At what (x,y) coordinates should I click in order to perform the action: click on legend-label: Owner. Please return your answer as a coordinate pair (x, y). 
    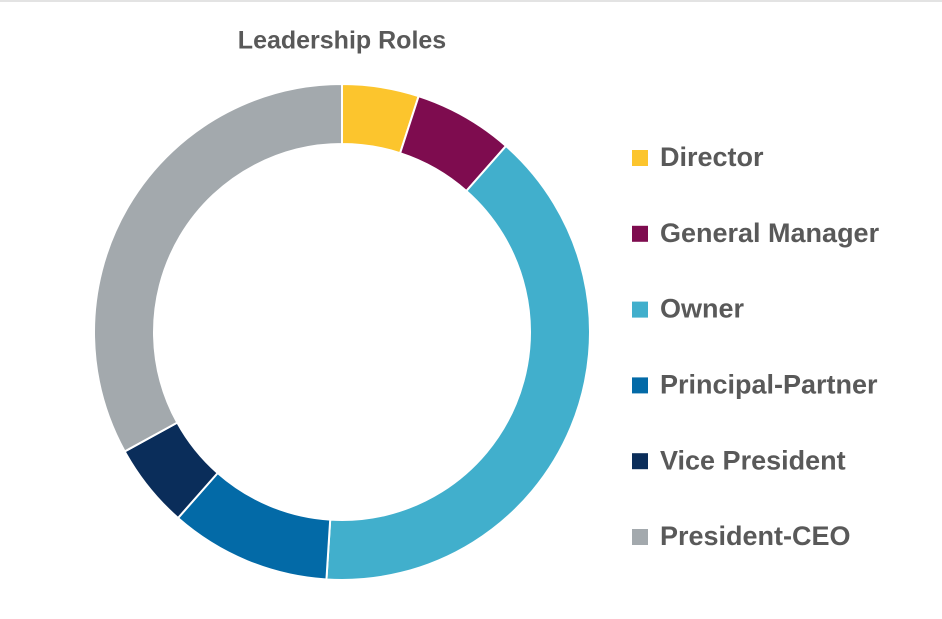
    Looking at the image, I should click on (702, 309).